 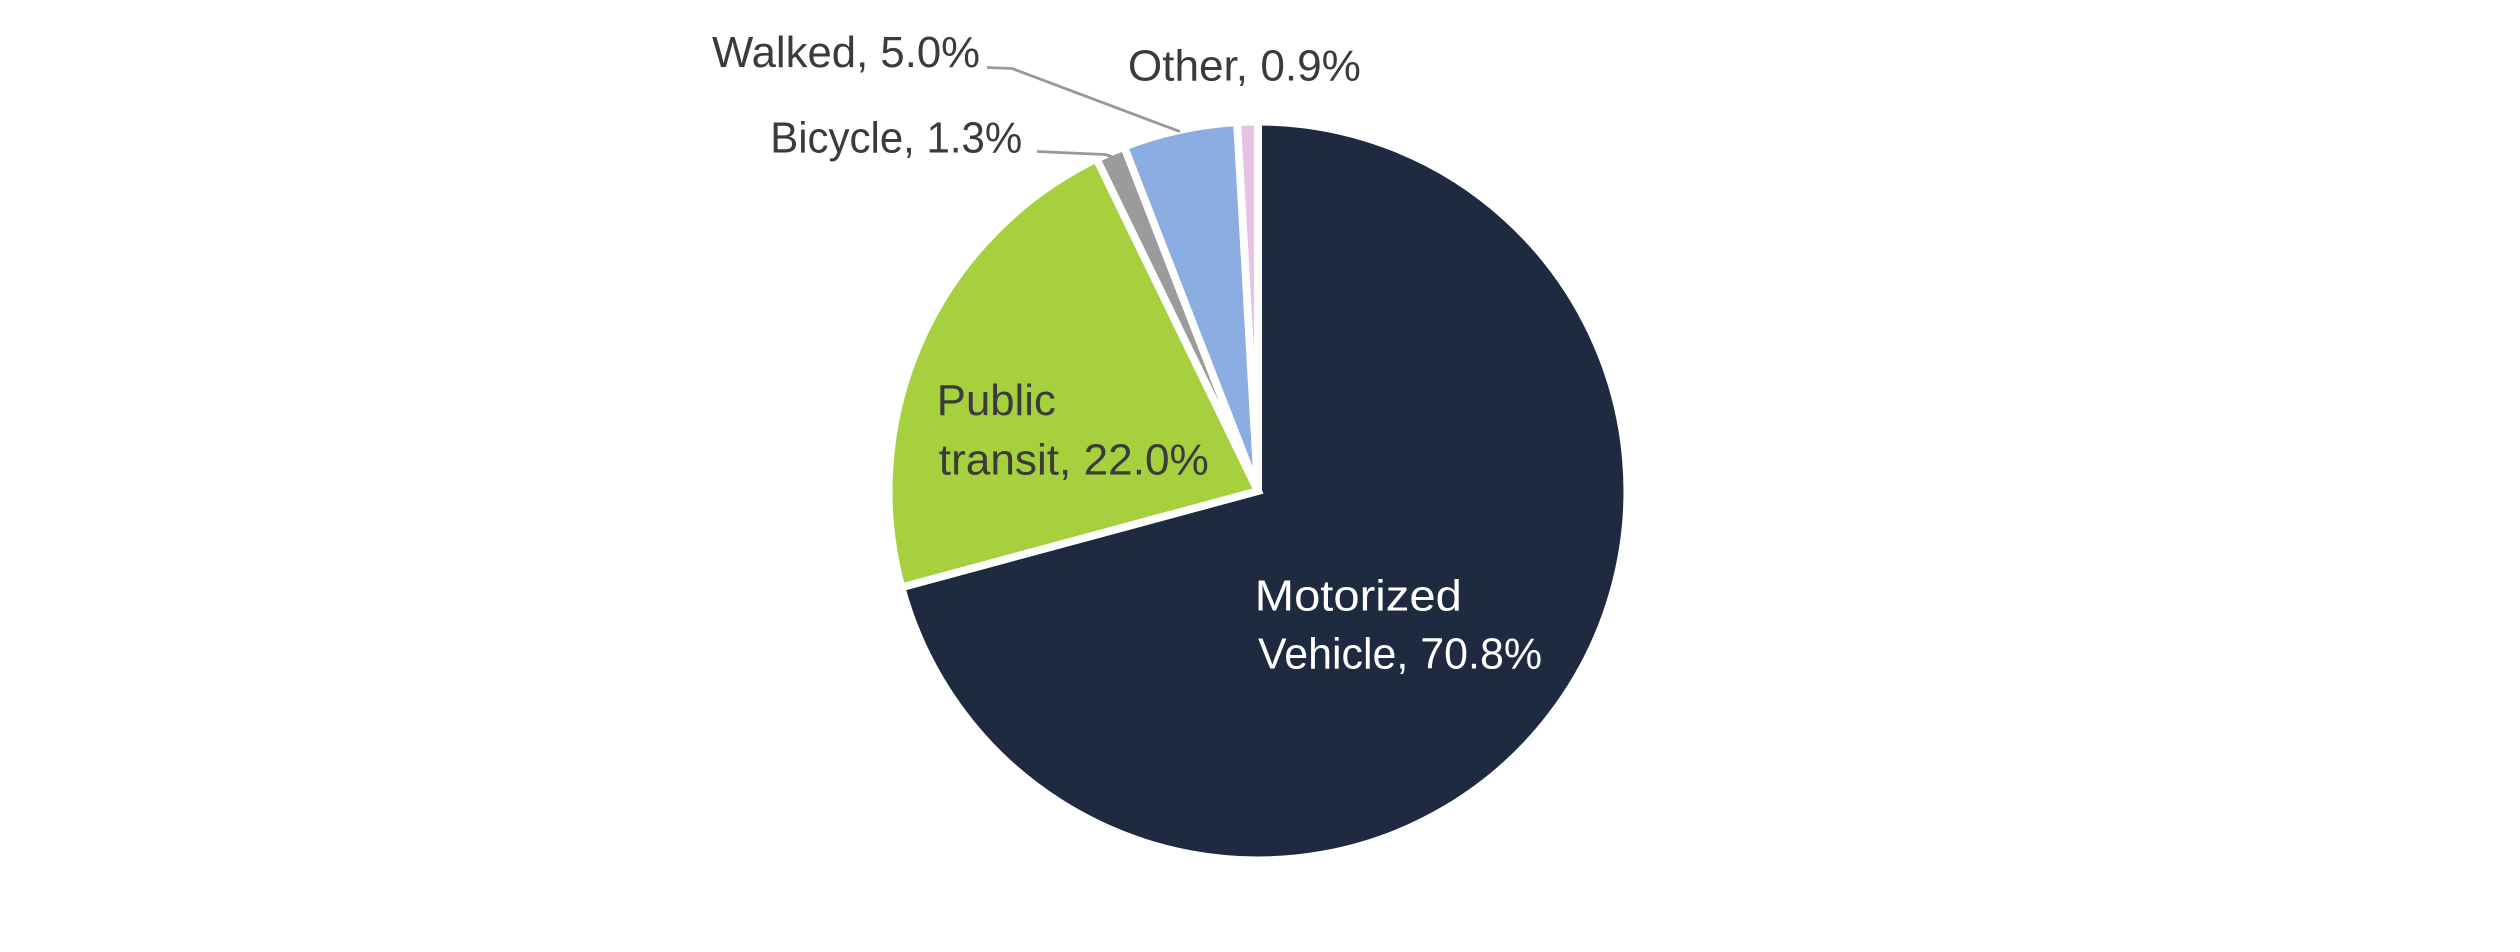 What do you see at coordinates (1074, 459) in the screenshot?
I see `svg-text: transit, 22.0%` at bounding box center [1074, 459].